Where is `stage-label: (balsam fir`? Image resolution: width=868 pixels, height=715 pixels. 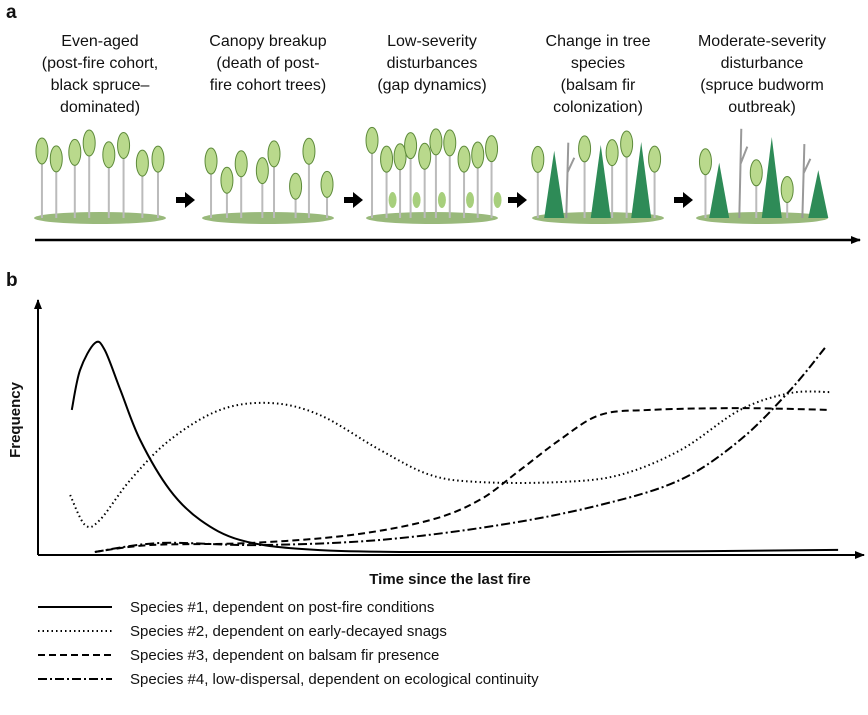 stage-label: (balsam fir is located at coordinates (598, 85).